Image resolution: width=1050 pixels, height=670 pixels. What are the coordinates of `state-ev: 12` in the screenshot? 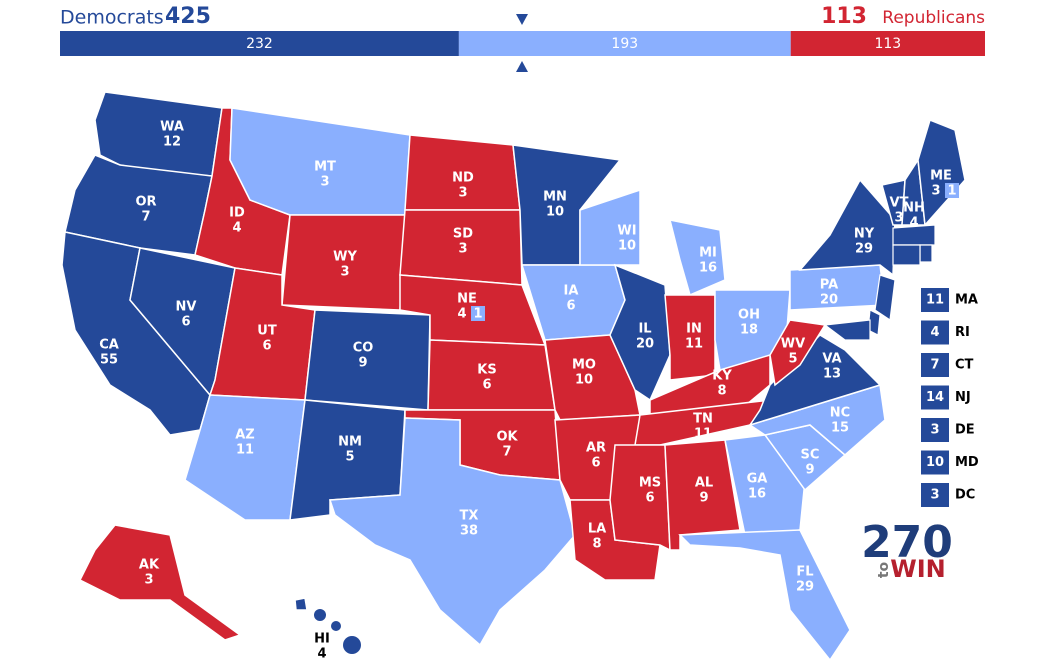 It's located at (172, 142).